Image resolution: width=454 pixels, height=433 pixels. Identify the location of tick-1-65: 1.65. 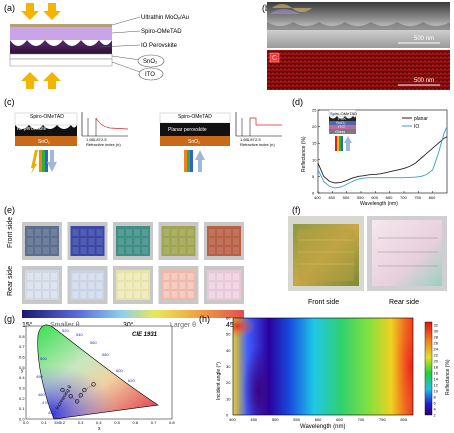
(90, 139).